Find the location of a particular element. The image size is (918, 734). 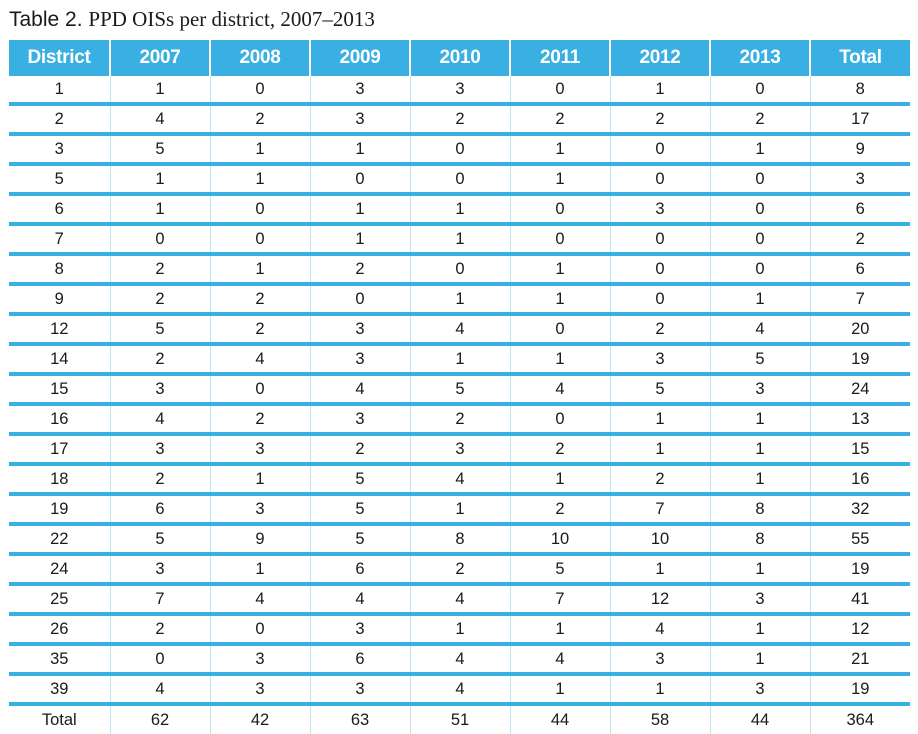

district-cell: 25 is located at coordinates (60, 598).